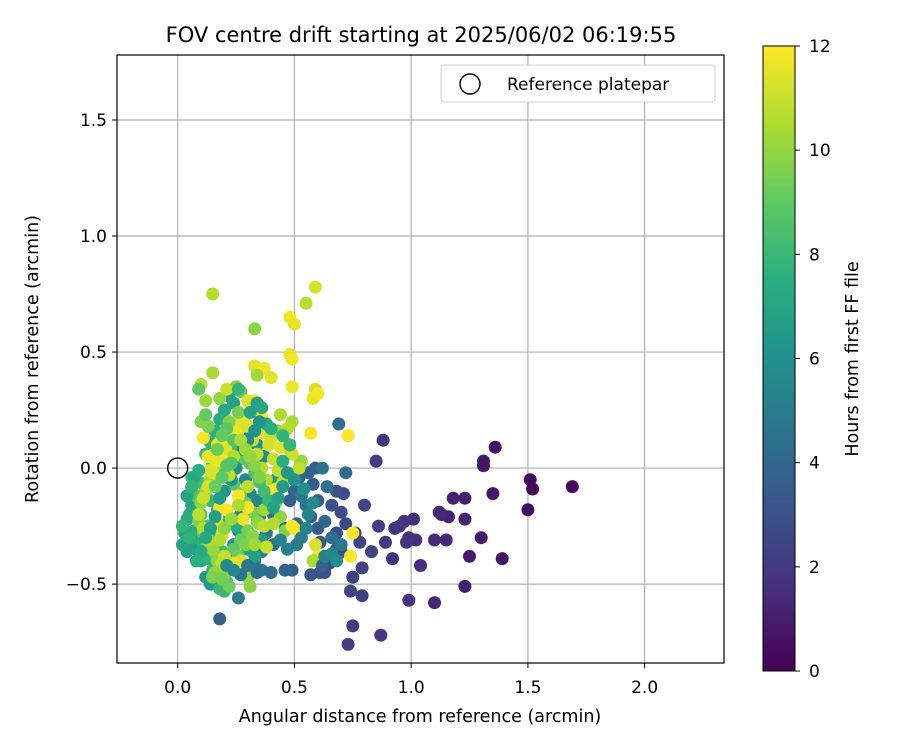 This screenshot has width=900, height=750. Describe the element at coordinates (420, 717) in the screenshot. I see `x-axis-label: Angular distance from reference (arcmin)` at that location.